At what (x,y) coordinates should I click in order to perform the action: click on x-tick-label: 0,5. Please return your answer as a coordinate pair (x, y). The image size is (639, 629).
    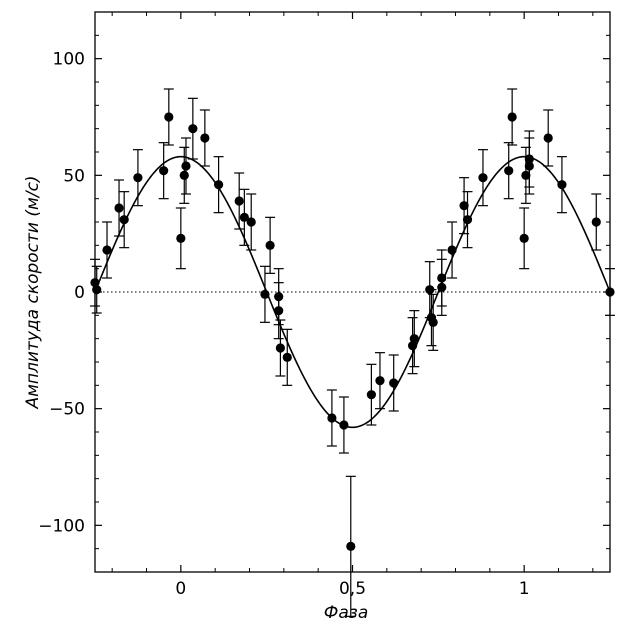
    Looking at the image, I should click on (352, 589).